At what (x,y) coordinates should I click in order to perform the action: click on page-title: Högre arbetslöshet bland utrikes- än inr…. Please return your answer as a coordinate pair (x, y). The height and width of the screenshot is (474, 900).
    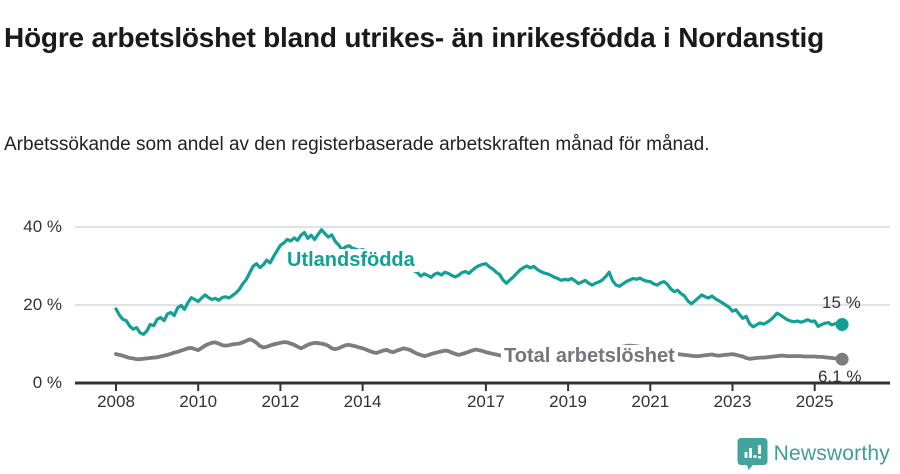
    Looking at the image, I should click on (414, 37).